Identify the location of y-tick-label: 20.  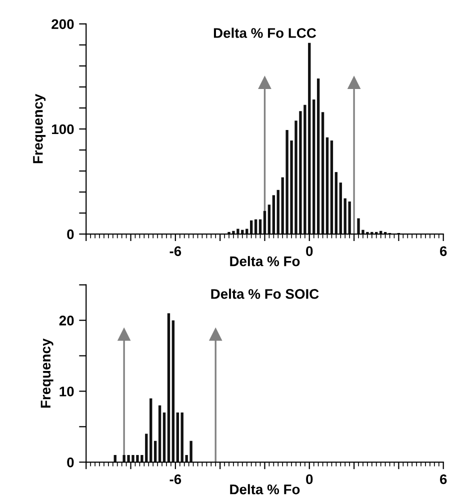
(66, 321).